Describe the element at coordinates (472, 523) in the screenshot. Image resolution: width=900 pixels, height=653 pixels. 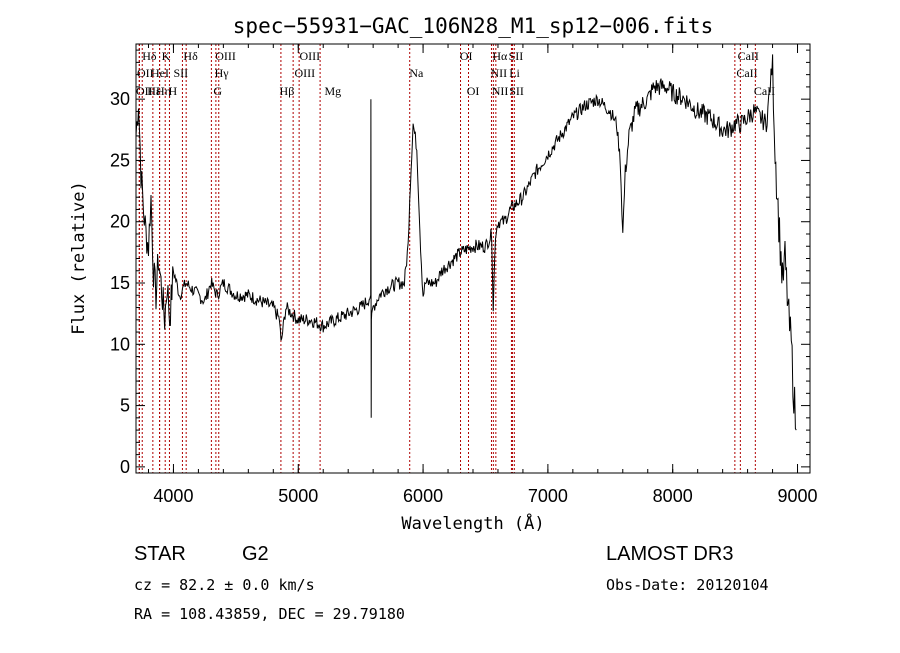
I see `x-axis-label: Wavelength (Å)` at that location.